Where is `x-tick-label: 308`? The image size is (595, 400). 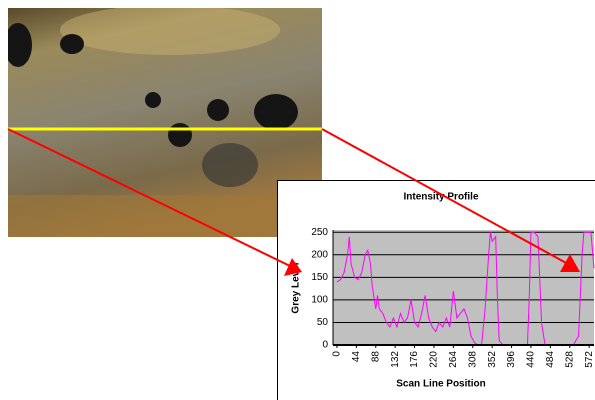
x-tick-label: 308 is located at coordinates (472, 359).